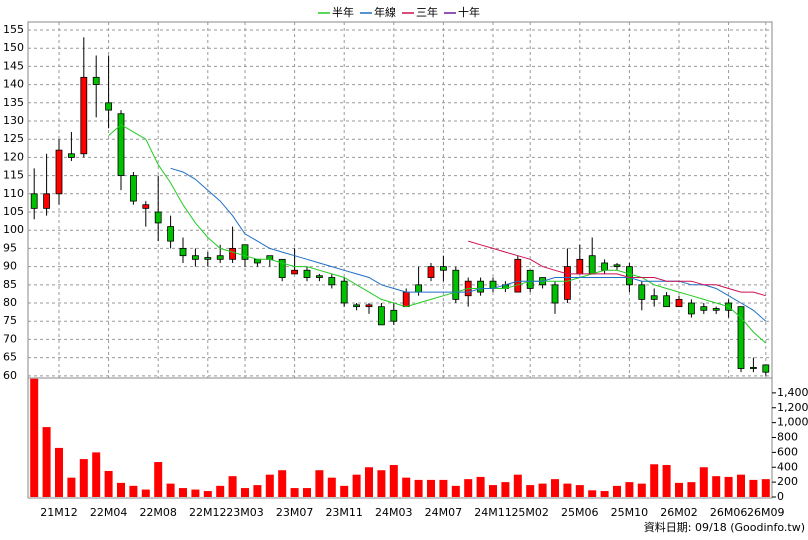 The height and width of the screenshot is (540, 808). Describe the element at coordinates (13, 175) in the screenshot. I see `y-tick-label: 115` at that location.